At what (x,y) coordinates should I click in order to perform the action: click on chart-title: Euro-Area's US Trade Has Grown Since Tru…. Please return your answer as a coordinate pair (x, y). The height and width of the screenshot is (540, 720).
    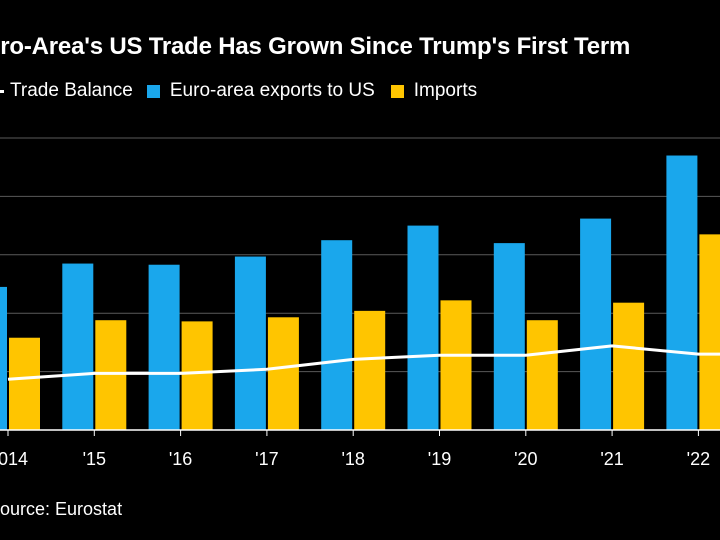
    Looking at the image, I should click on (315, 46).